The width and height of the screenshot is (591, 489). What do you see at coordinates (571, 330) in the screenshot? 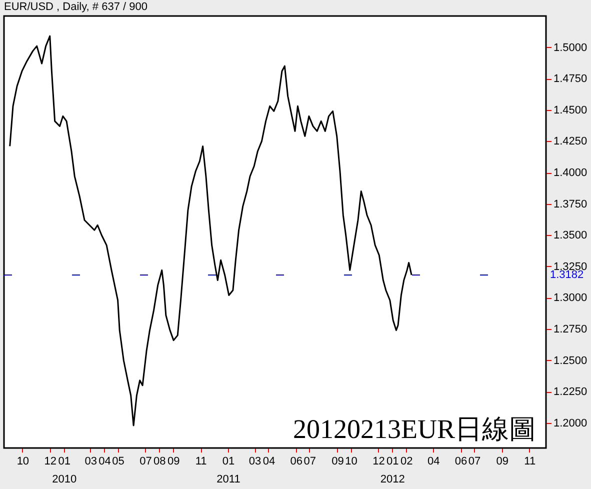
I see `y-tick-label: 1.2750` at bounding box center [571, 330].